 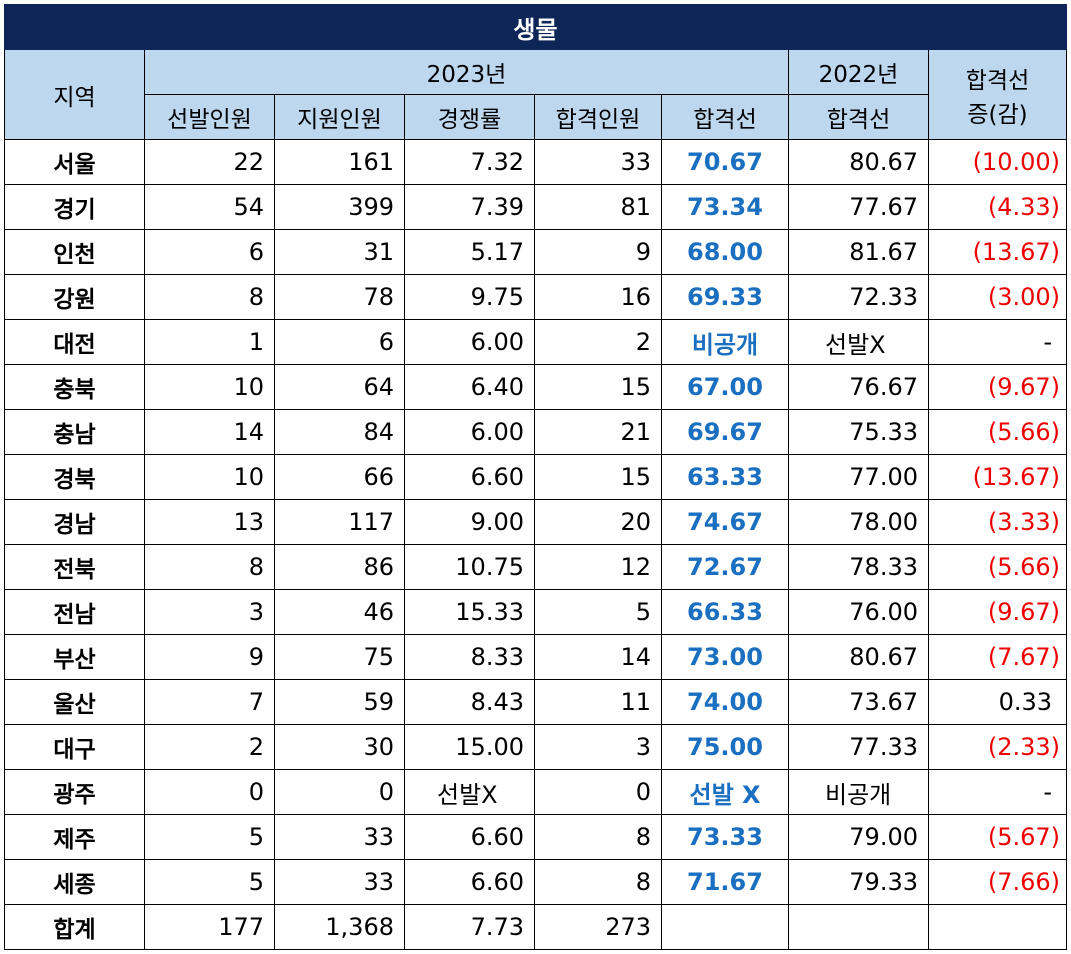 What do you see at coordinates (598, 117) in the screenshot?
I see `header-passed: 합격인원` at bounding box center [598, 117].